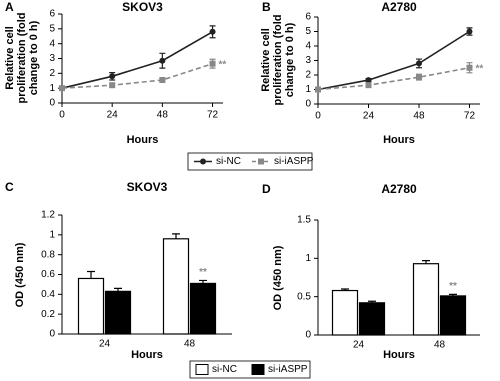 The image size is (500, 381). I want to click on panel-label: A, so click(9, 7).